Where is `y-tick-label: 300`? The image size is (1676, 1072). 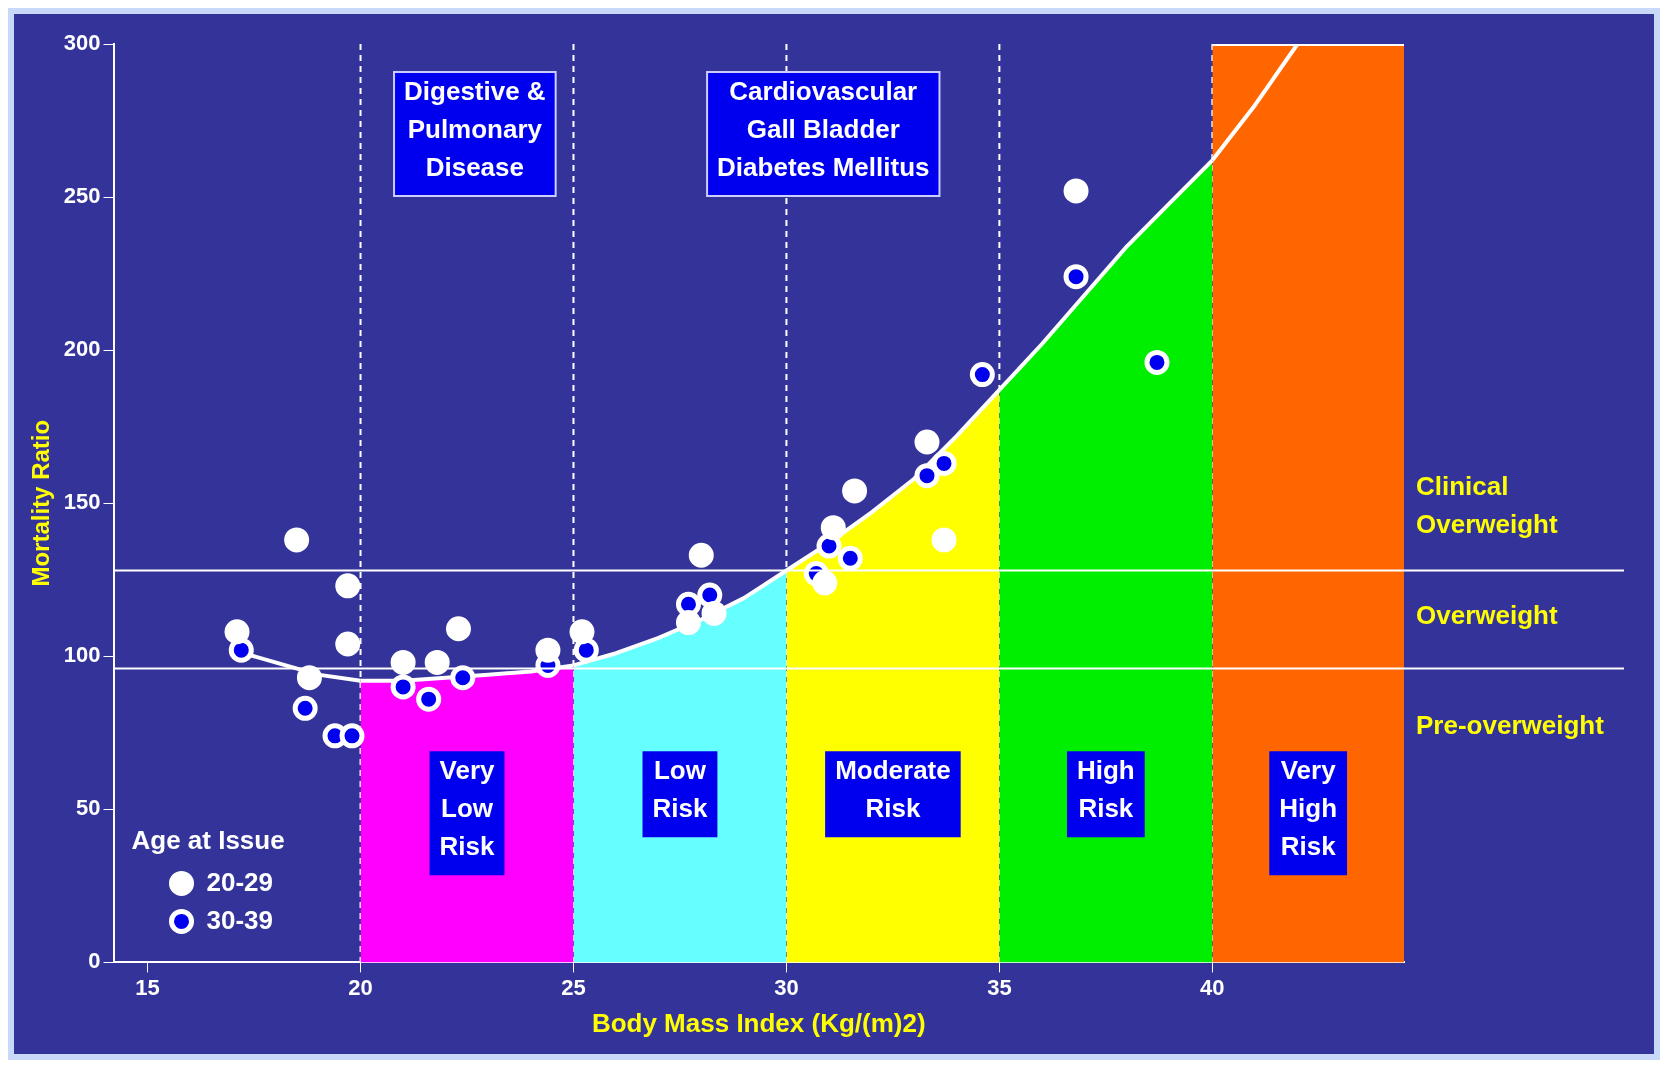 y-tick-label: 300 is located at coordinates (82, 43).